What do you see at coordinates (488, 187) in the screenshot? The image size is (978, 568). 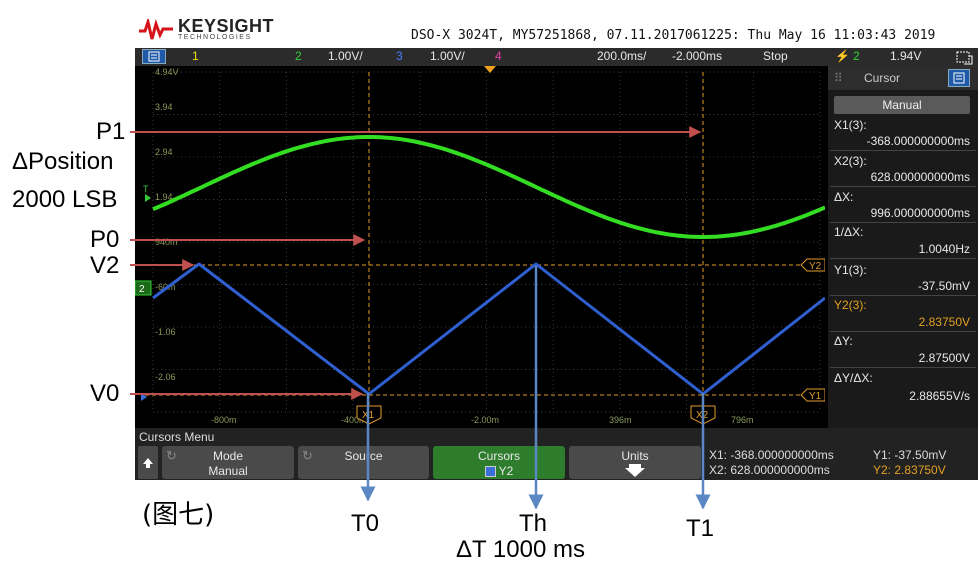 I see `ch2-waveform` at bounding box center [488, 187].